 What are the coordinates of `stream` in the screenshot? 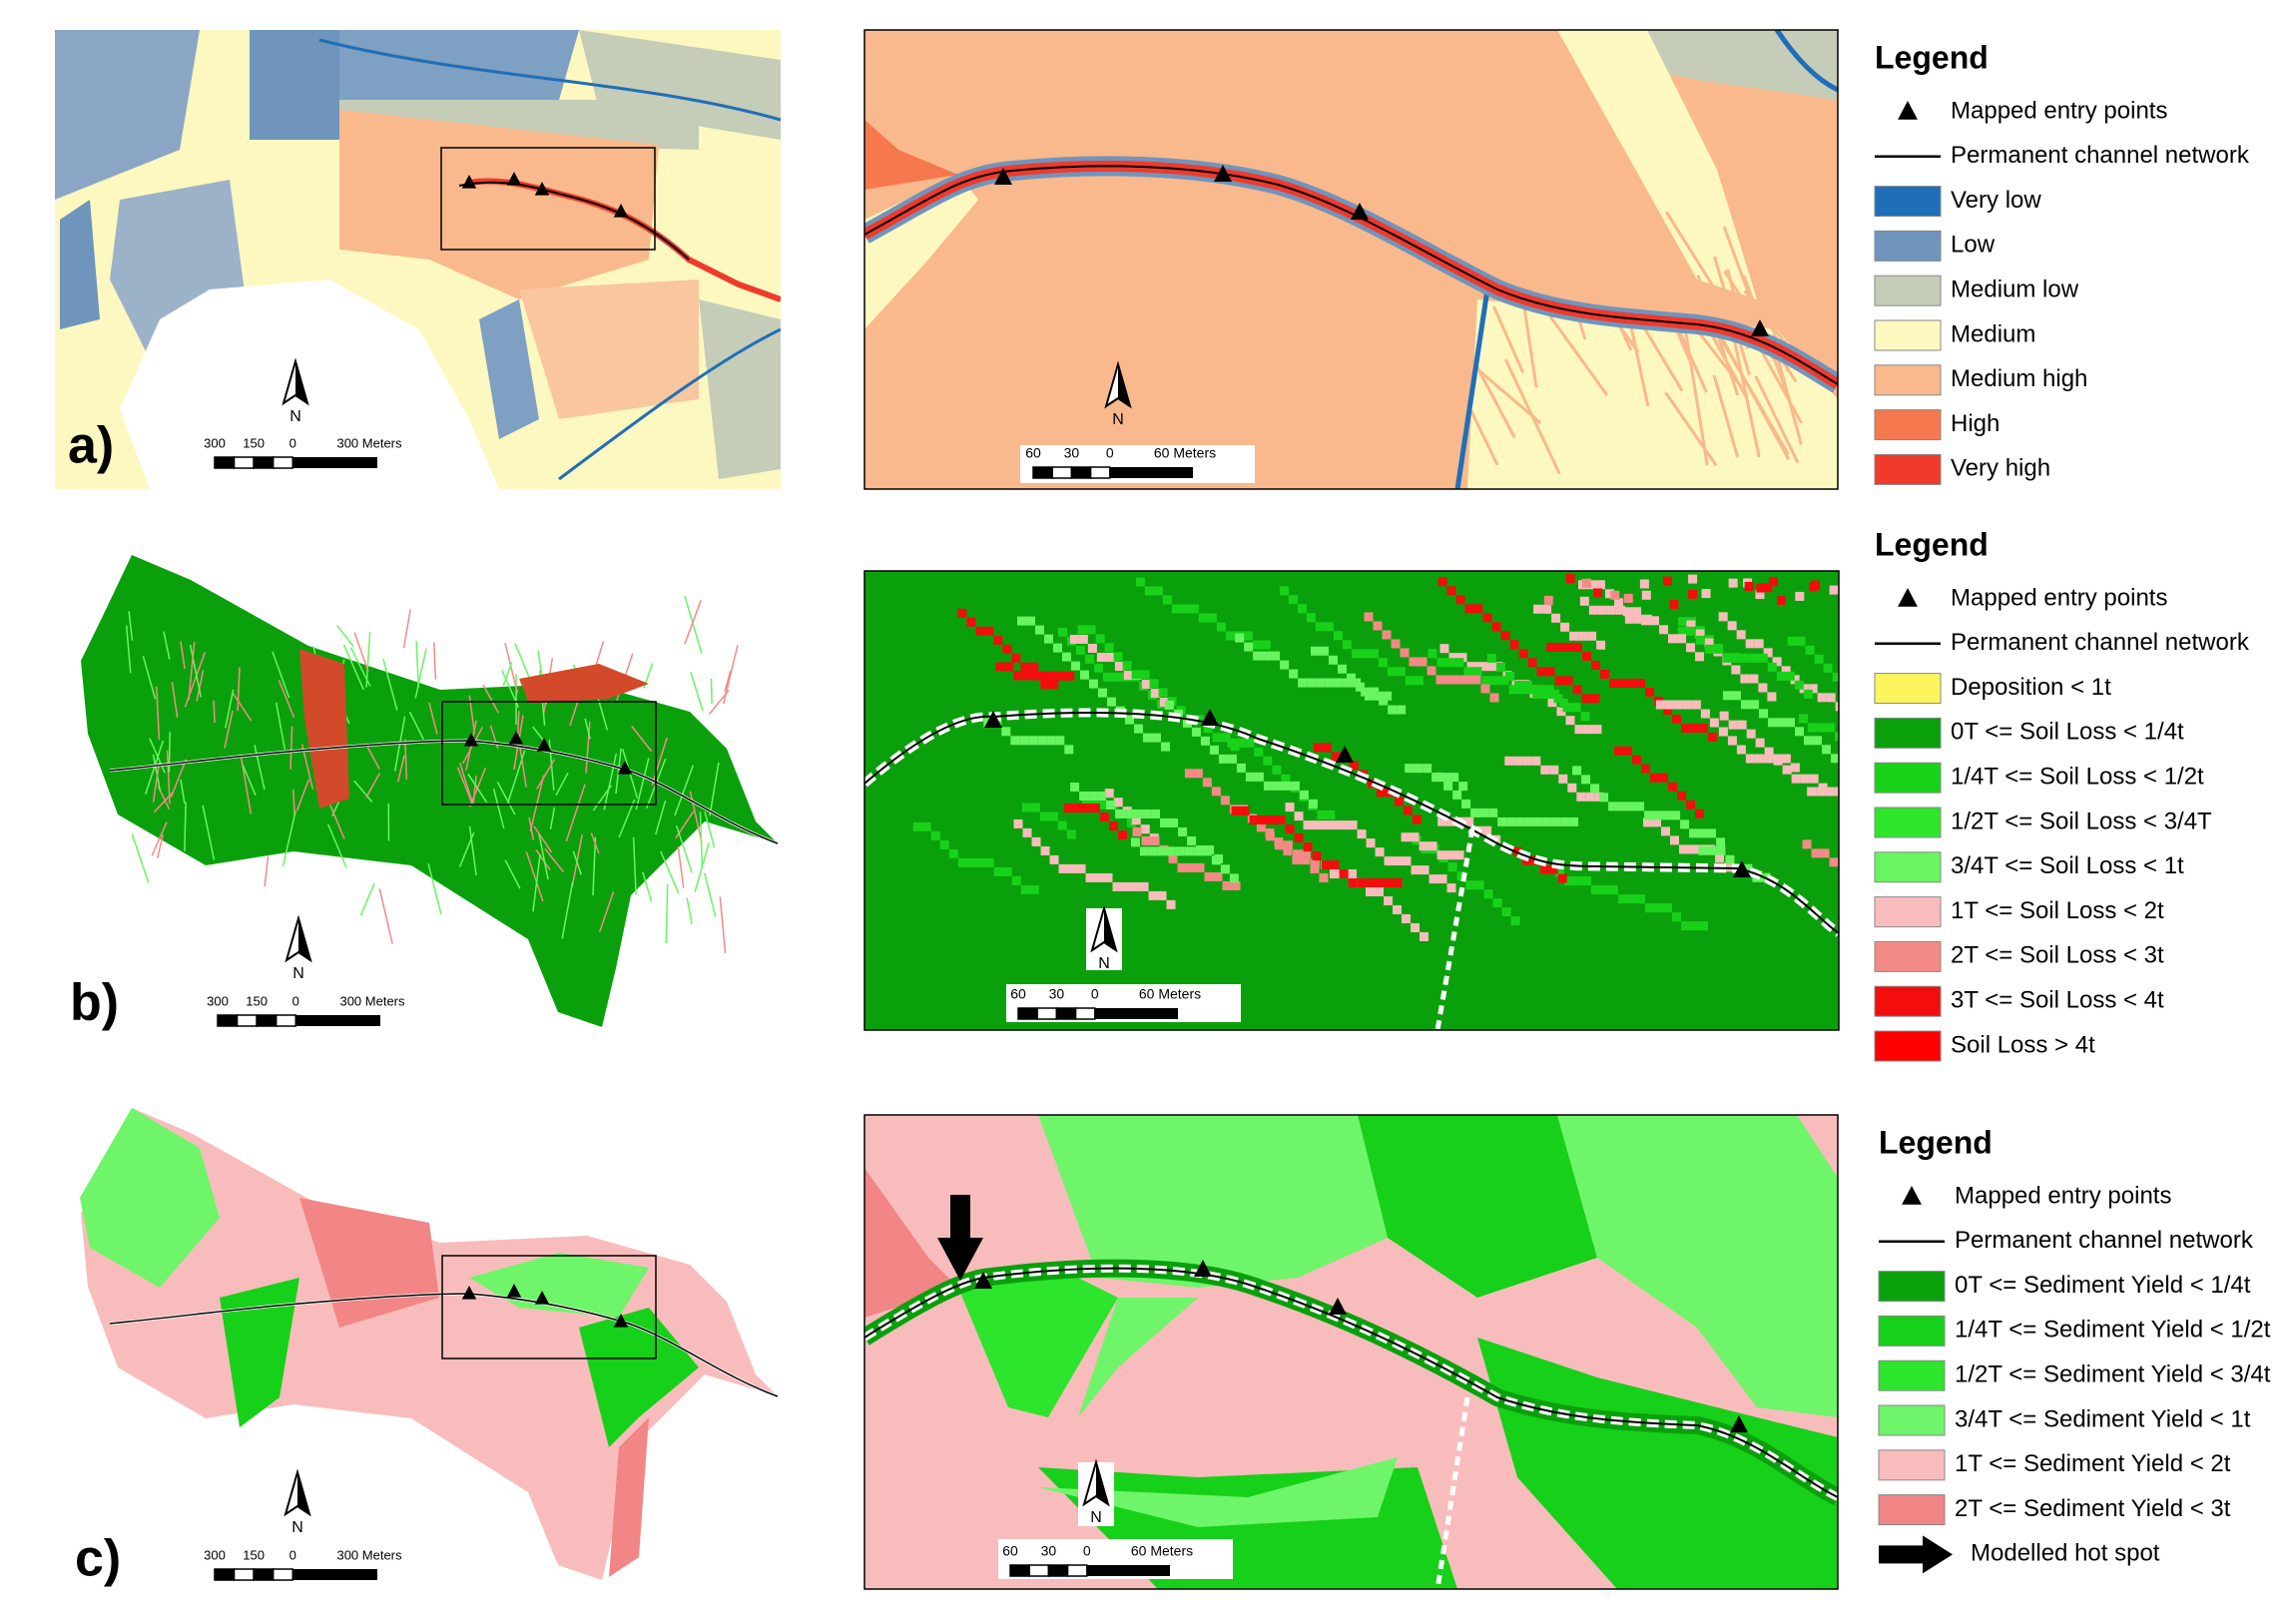 It's located at (1454, 929).